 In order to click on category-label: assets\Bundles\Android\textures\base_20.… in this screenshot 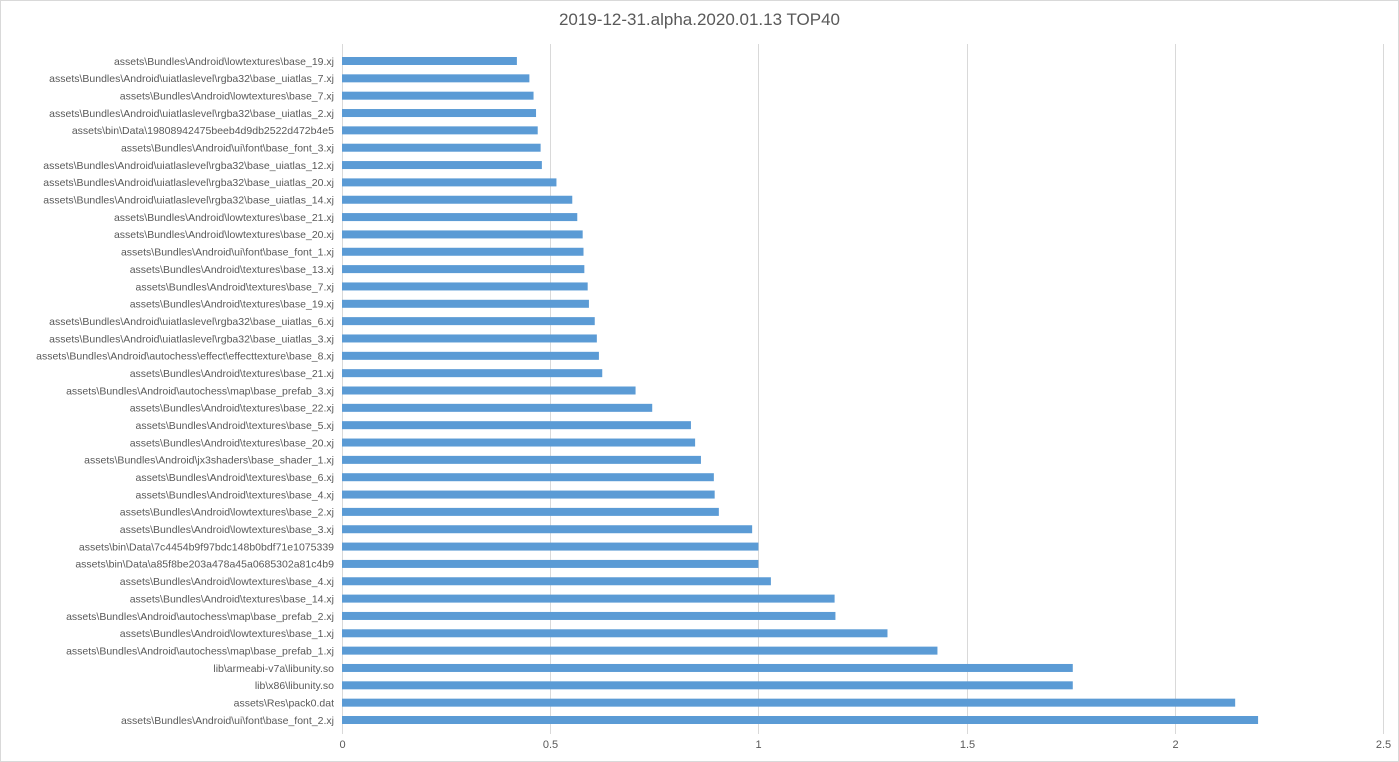, I will do `click(232, 443)`.